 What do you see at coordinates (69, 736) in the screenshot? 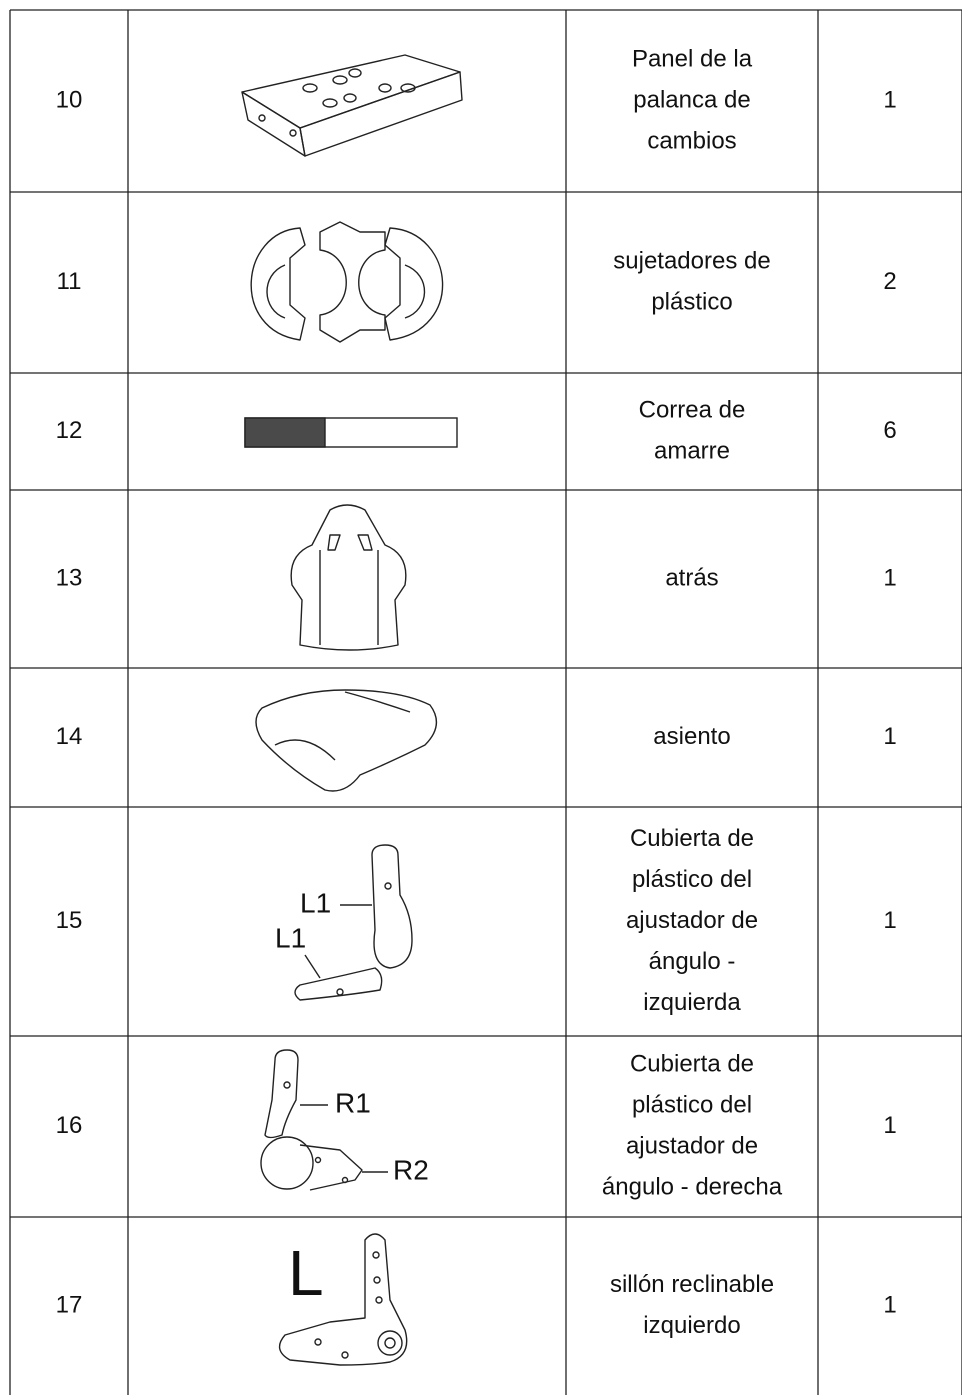
I see `item-number: 14` at bounding box center [69, 736].